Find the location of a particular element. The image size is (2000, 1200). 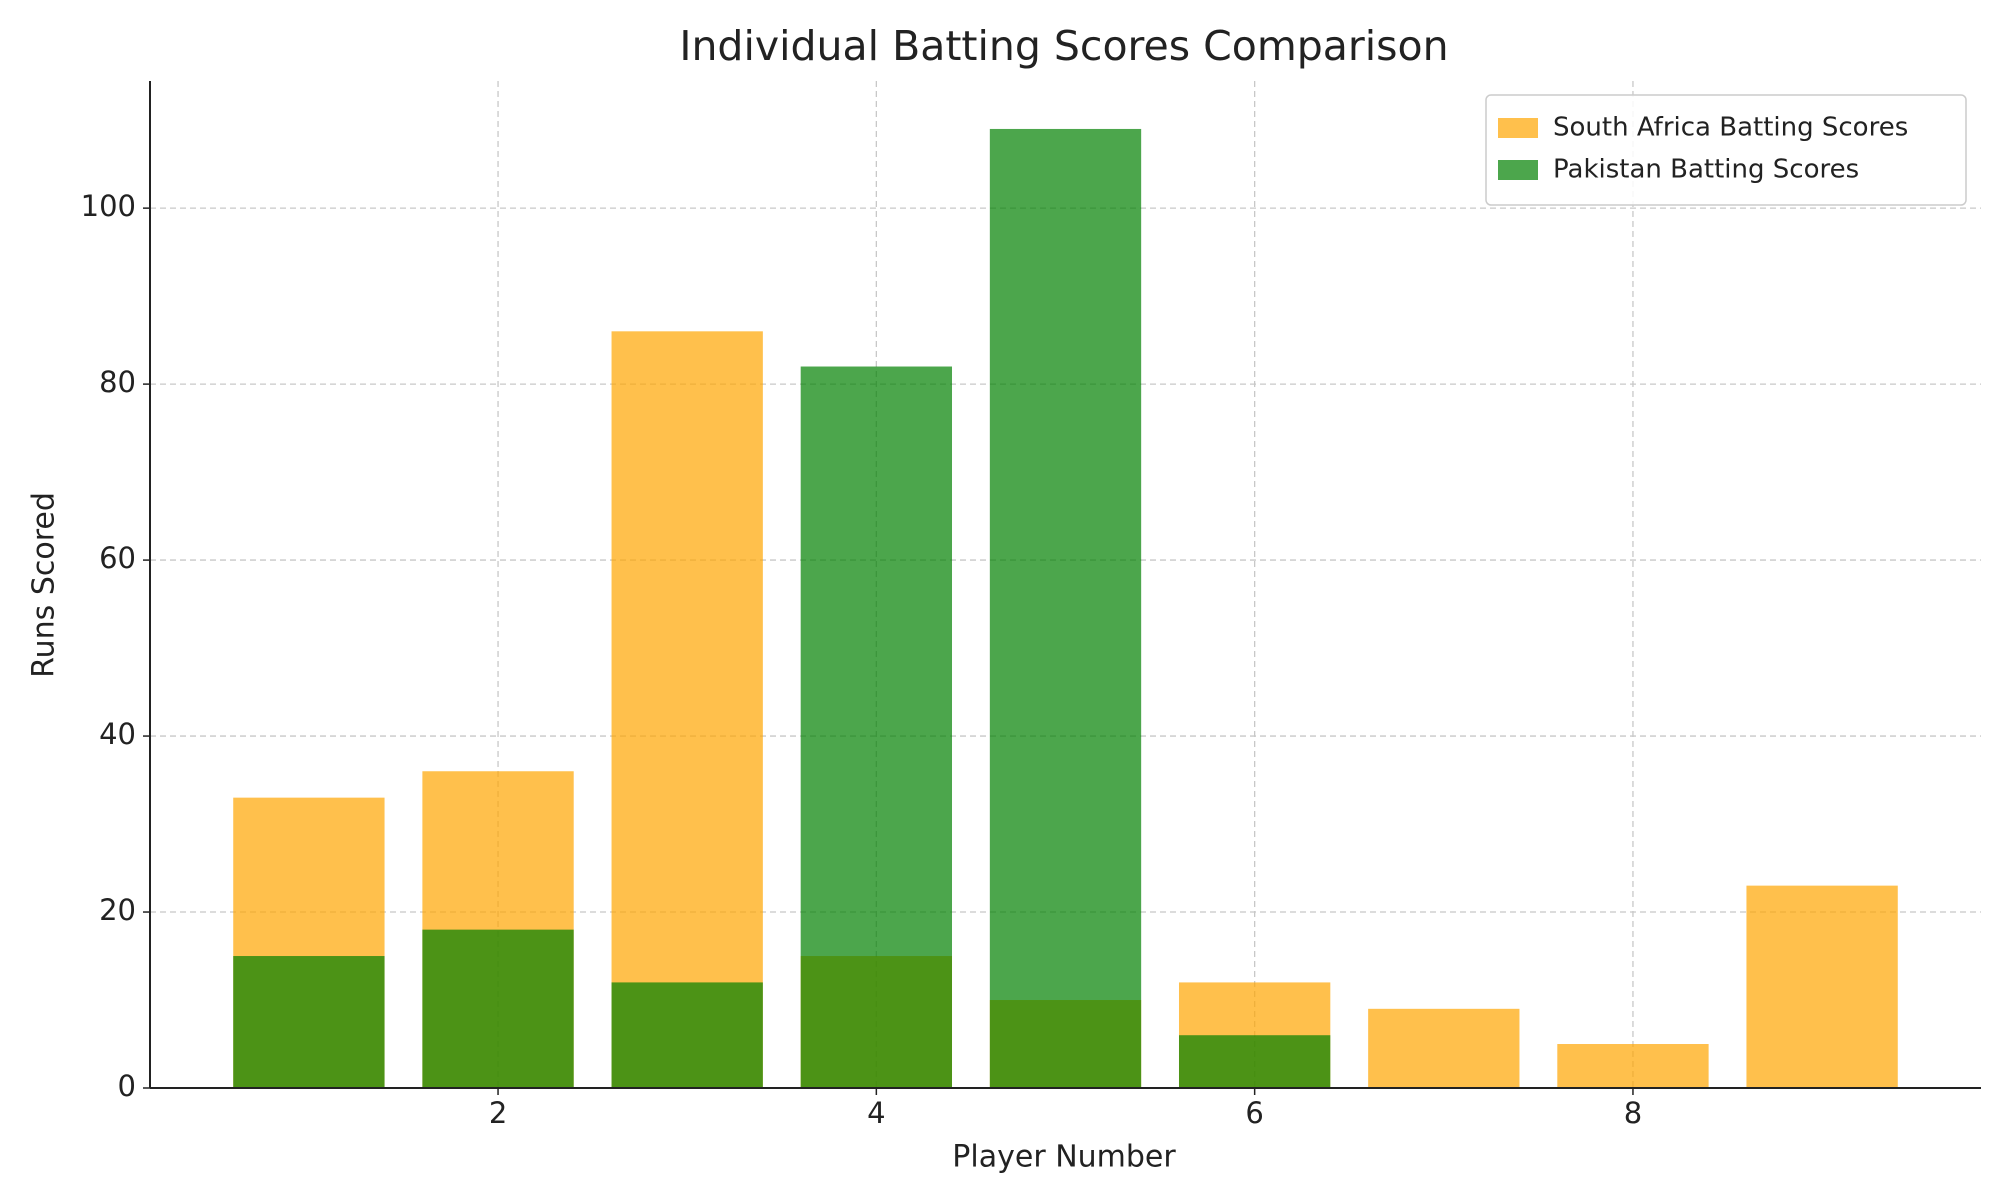

legend-box is located at coordinates (1726, 150).